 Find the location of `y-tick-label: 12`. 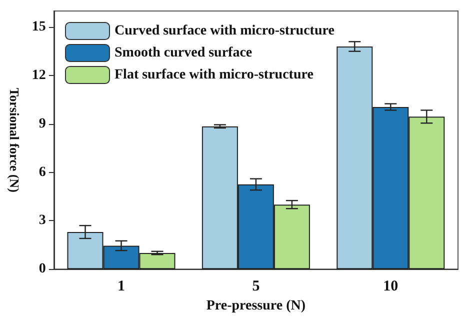

y-tick-label: 12 is located at coordinates (39, 76).